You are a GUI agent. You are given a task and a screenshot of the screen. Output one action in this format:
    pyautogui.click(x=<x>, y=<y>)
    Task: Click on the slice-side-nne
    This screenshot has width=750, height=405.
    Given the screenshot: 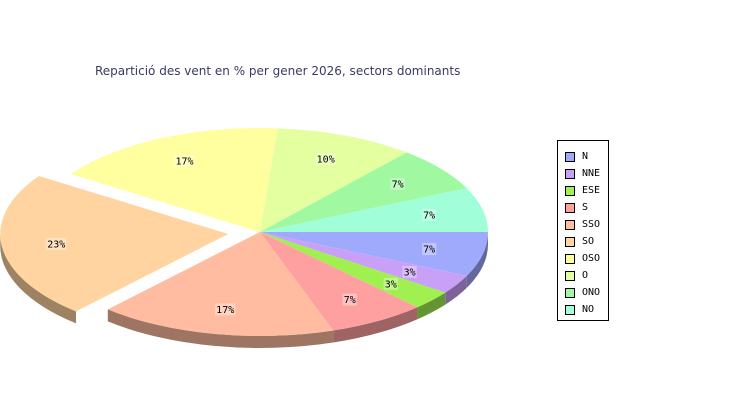 What is the action you would take?
    pyautogui.click(x=456, y=290)
    